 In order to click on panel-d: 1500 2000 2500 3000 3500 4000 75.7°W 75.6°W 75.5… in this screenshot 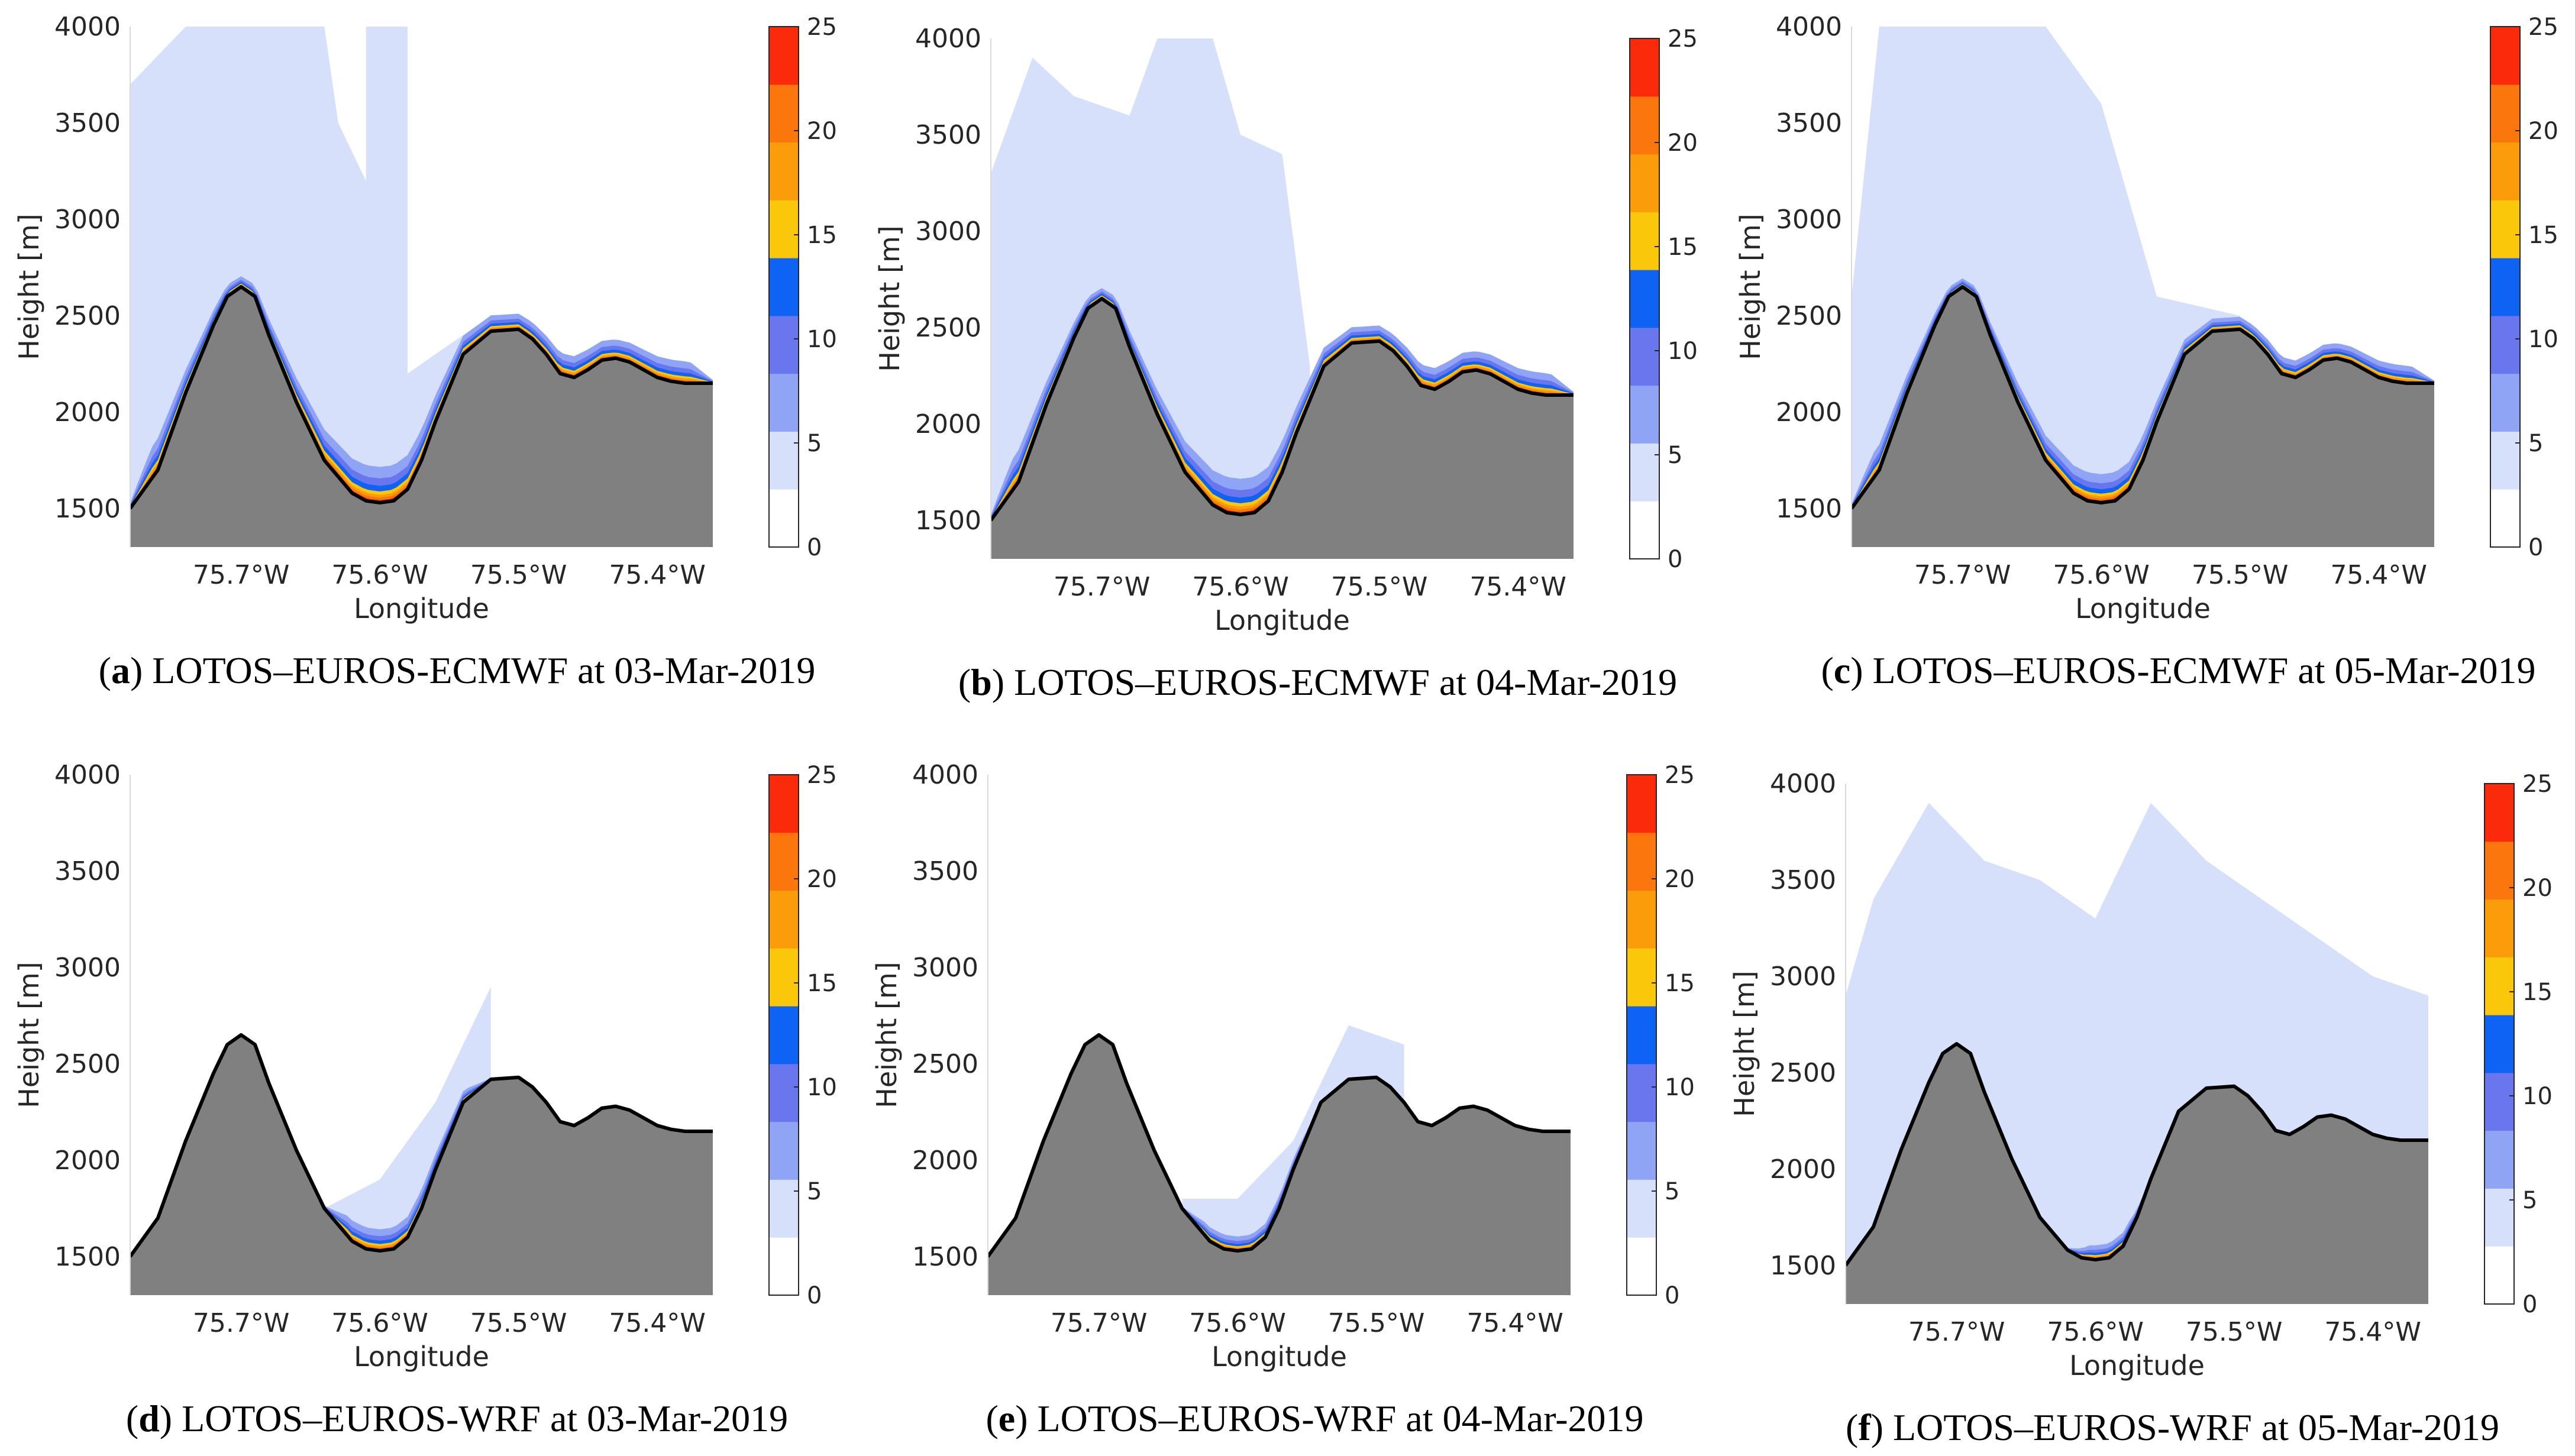, I will do `click(425, 1100)`.